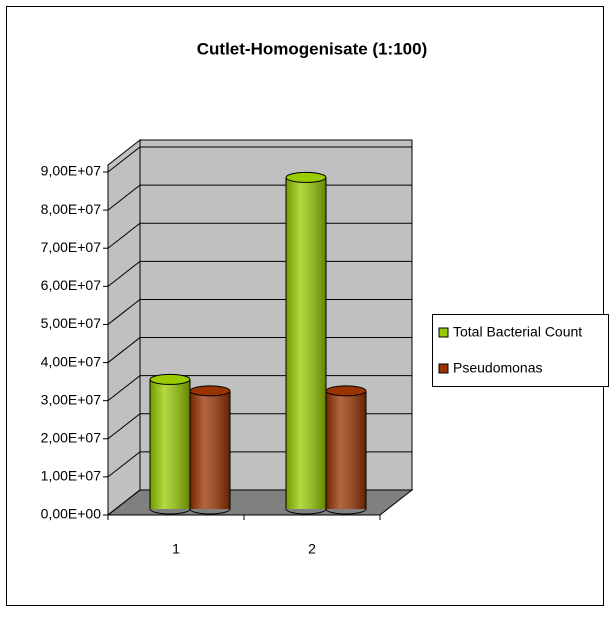 The width and height of the screenshot is (610, 617). What do you see at coordinates (71, 285) in the screenshot?
I see `y-tick-label: 6,00E+07` at bounding box center [71, 285].